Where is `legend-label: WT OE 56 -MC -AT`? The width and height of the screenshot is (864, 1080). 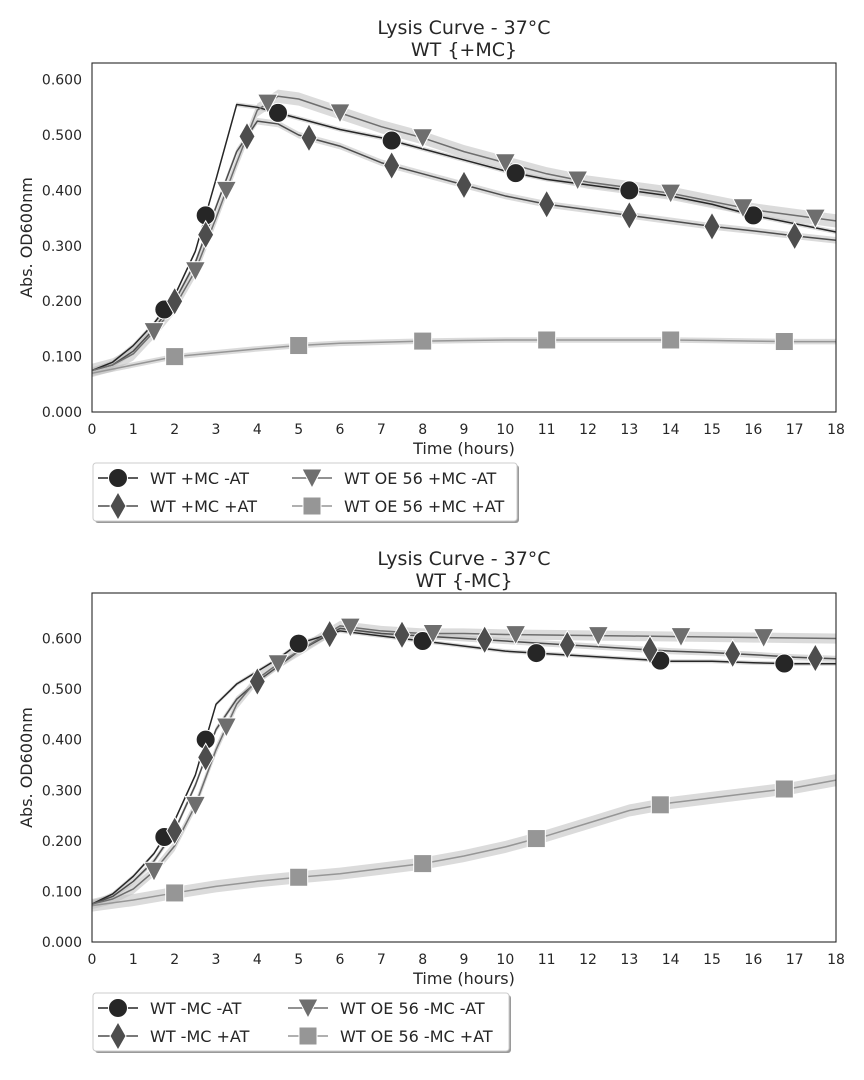
legend-label: WT OE 56 -MC -AT is located at coordinates (412, 1008).